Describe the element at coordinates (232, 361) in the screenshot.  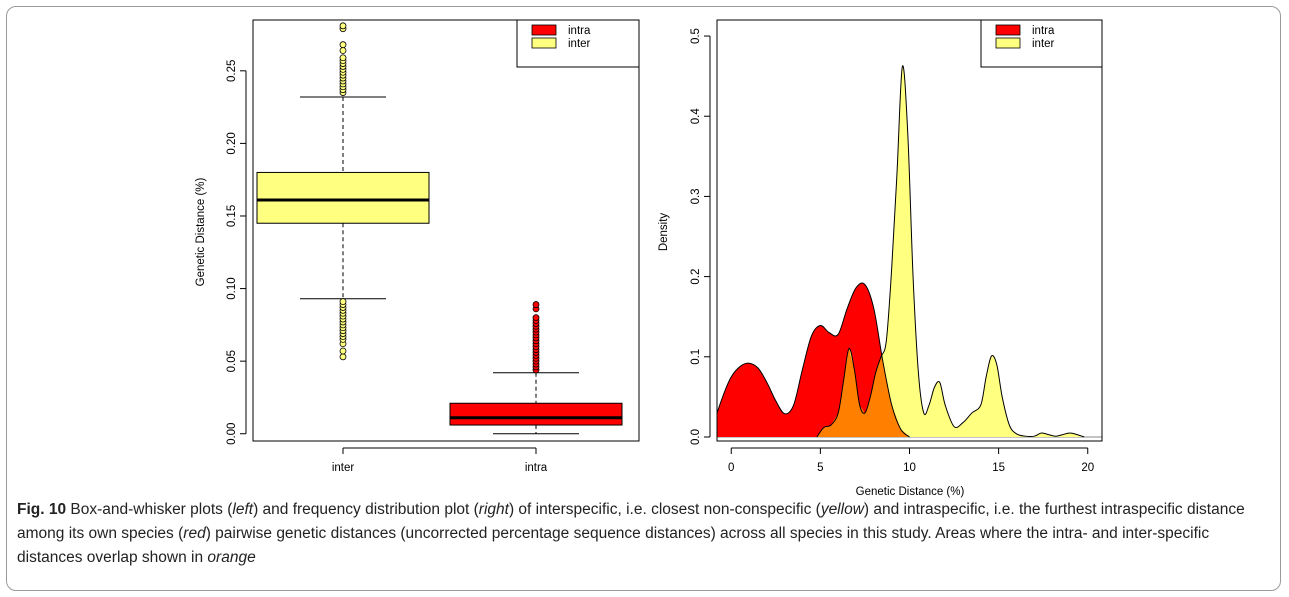
I see `boxplot-y-tick-label: 0.05` at that location.